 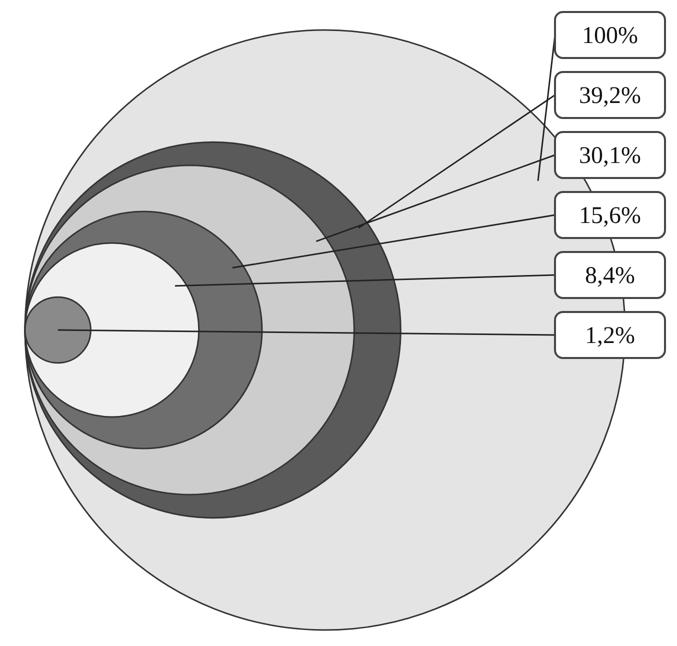 What do you see at coordinates (610, 96) in the screenshot?
I see `data-label: 39,2%` at bounding box center [610, 96].